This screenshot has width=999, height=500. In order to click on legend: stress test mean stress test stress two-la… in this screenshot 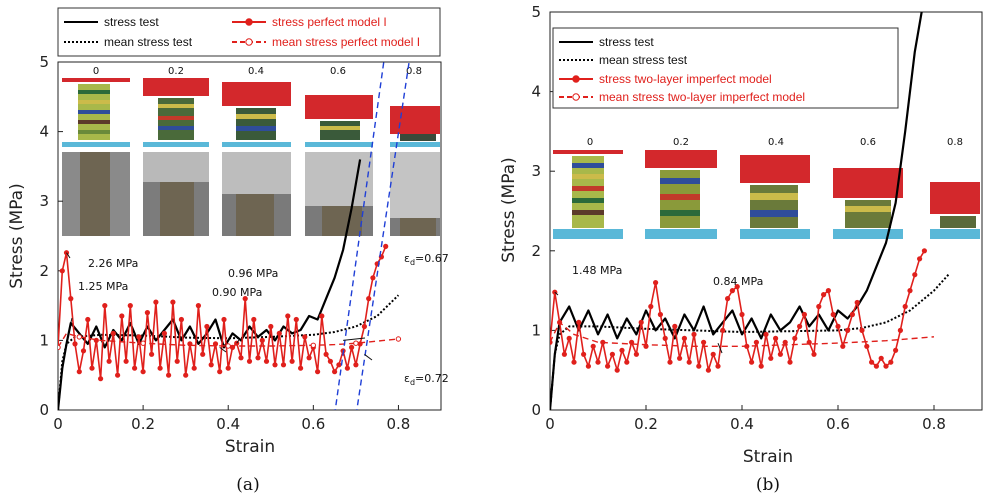, I will do `click(725, 68)`.